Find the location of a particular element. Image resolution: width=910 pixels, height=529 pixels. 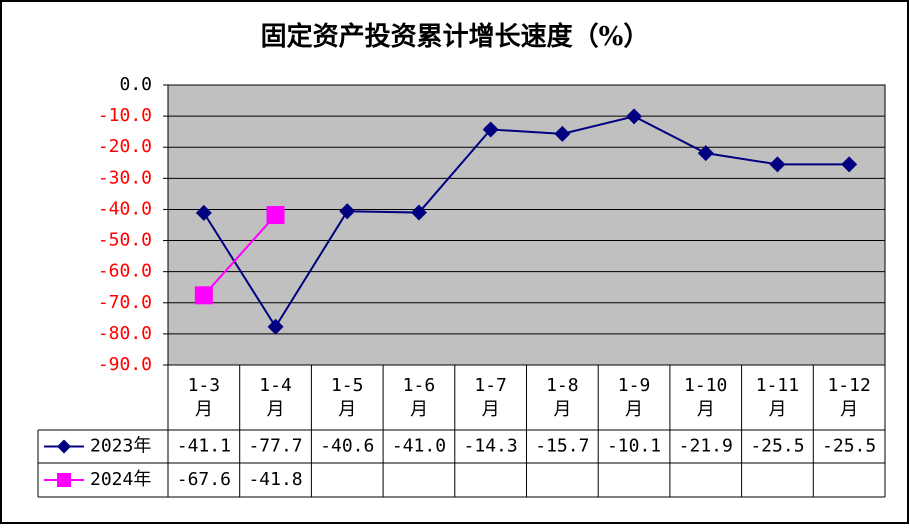

y-tick-label: 0.0 is located at coordinates (135, 84).